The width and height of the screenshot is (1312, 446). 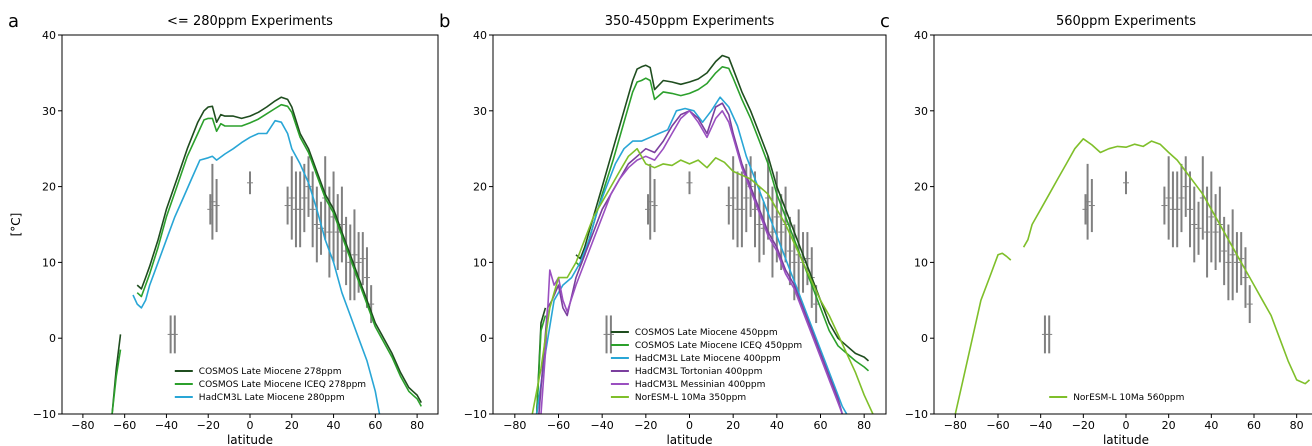 I want to click on panel-letter: a, so click(x=13, y=21).